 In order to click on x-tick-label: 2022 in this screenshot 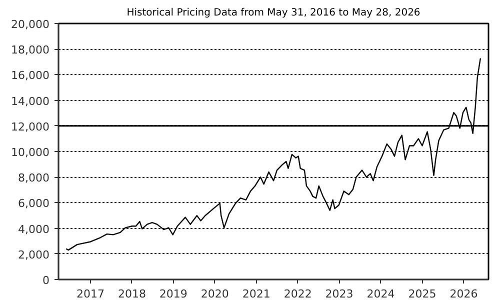, I will do `click(298, 294)`.